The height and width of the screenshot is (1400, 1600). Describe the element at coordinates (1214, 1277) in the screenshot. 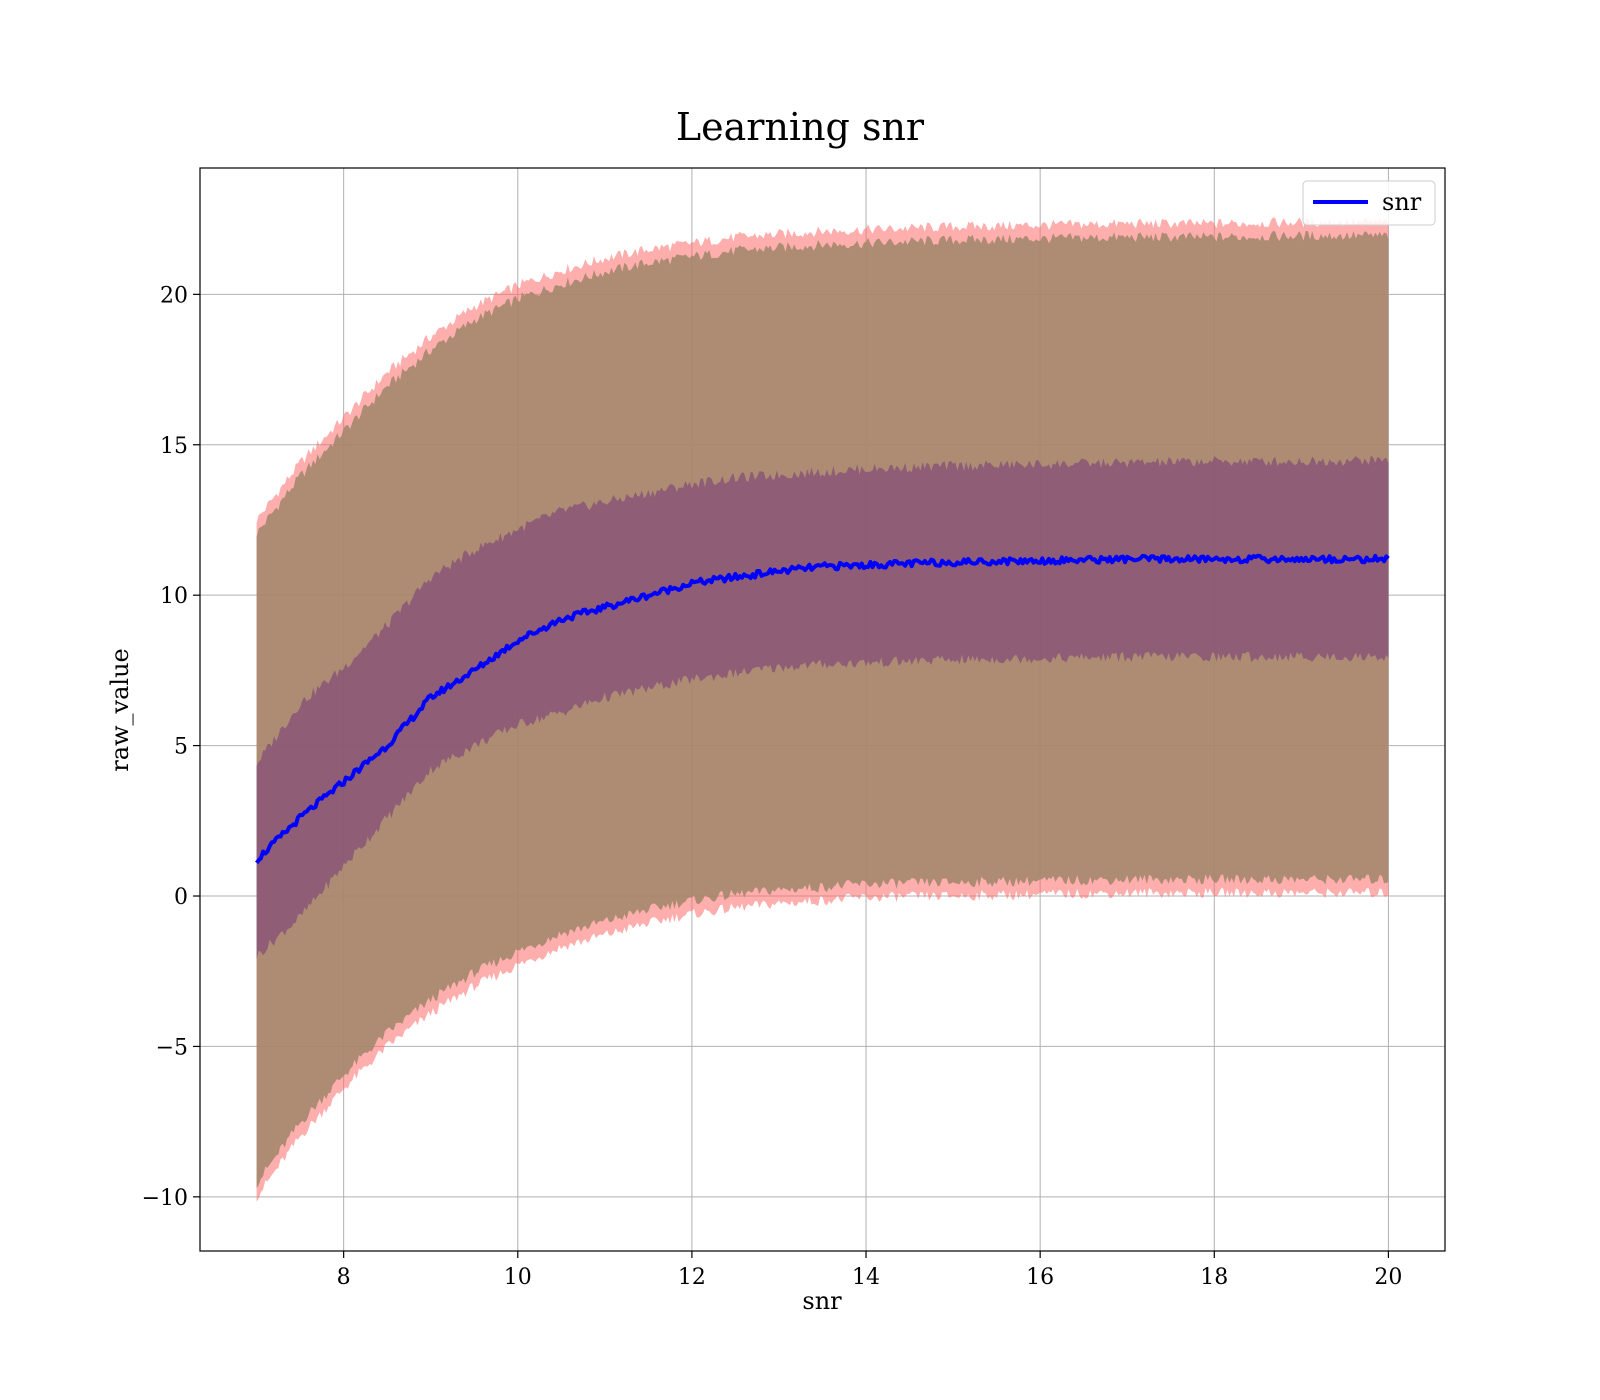

I see `x-tick-label: 18` at that location.